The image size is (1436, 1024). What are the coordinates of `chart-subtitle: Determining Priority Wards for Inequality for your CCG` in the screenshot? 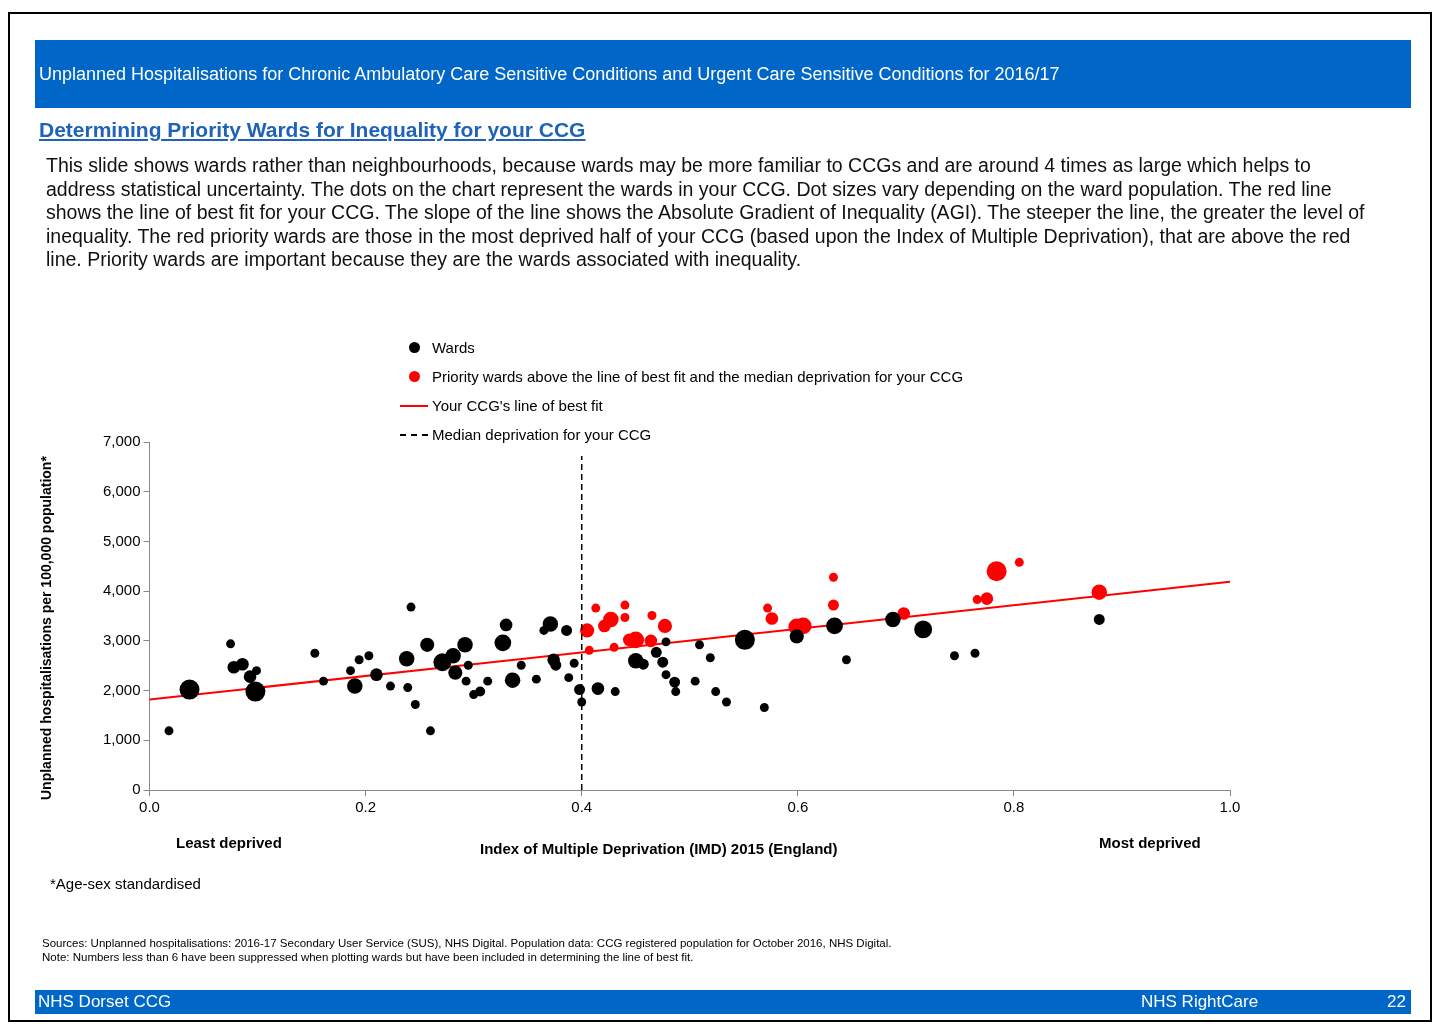 It's located at (312, 130).